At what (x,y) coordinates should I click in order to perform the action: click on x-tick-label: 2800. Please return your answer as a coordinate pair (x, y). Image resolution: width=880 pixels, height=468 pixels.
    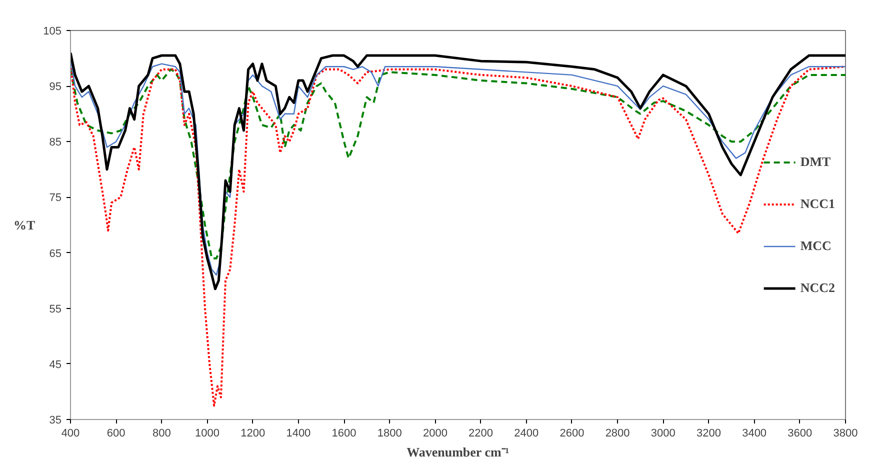
    Looking at the image, I should click on (617, 434).